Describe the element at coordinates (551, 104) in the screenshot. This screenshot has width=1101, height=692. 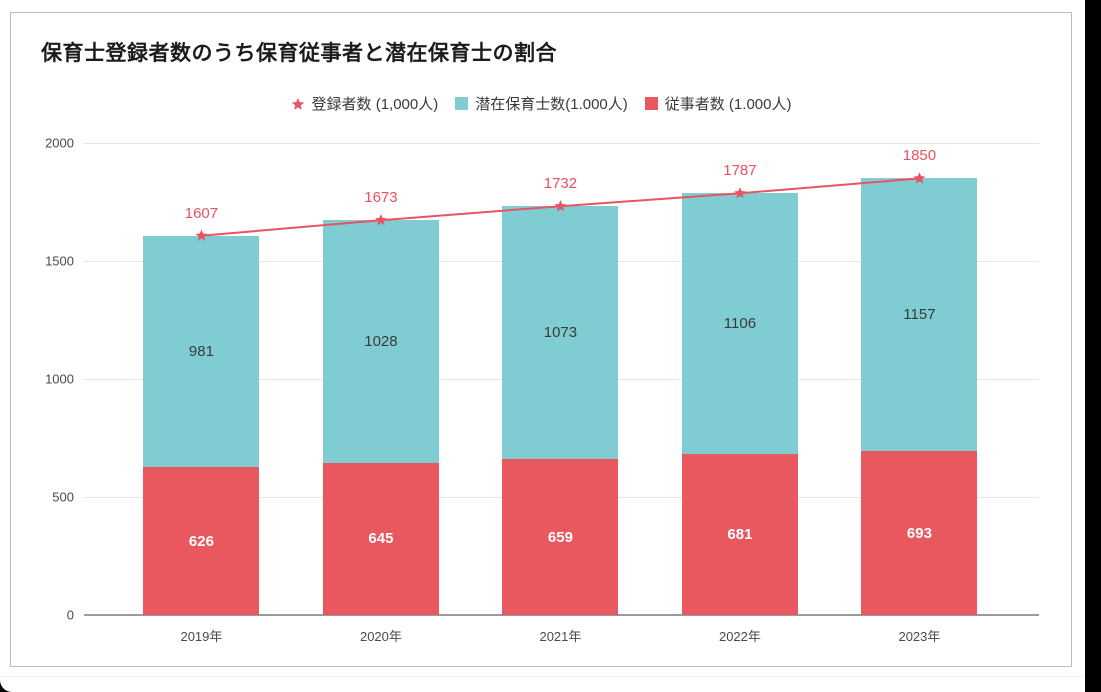
I see `legend-item-label: 潜在保育士数(1.000人)` at that location.